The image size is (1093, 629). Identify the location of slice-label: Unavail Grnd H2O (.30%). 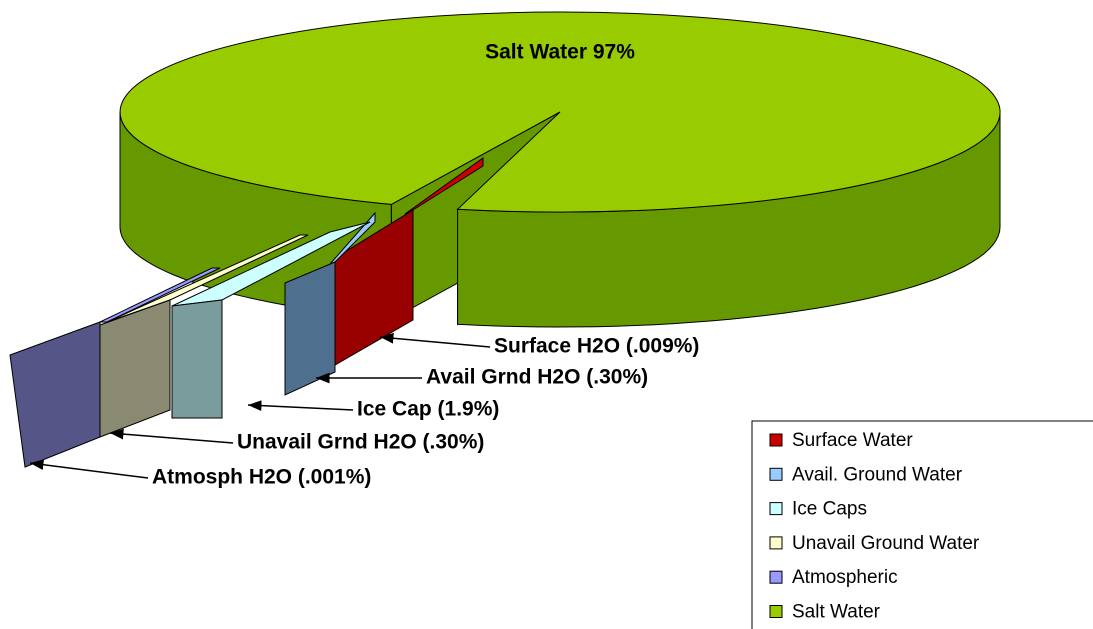
(360, 442).